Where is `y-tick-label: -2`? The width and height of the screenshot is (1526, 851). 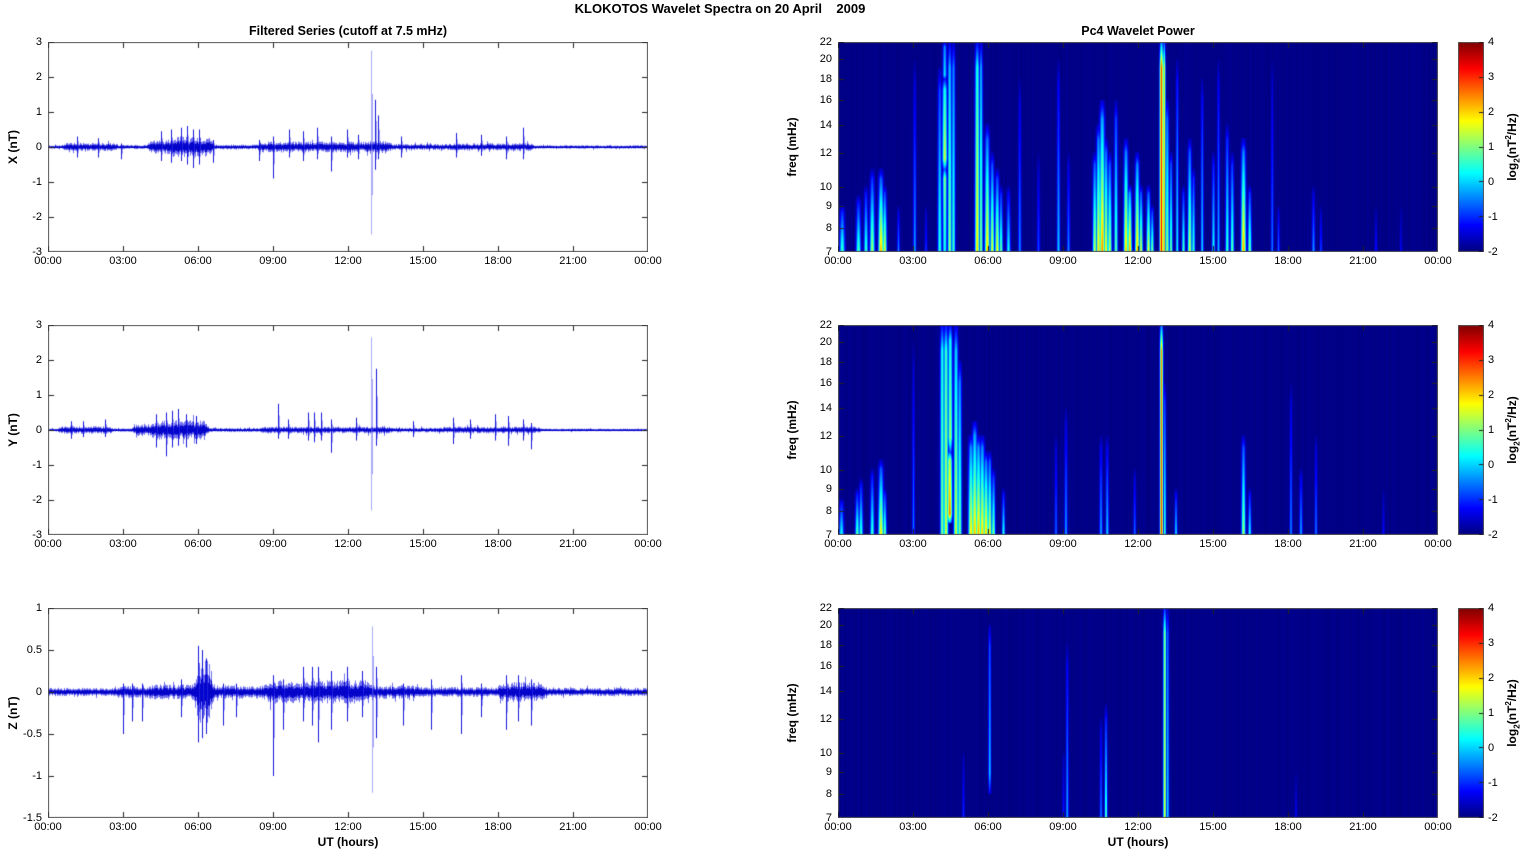
y-tick-label: -2 is located at coordinates (37, 217).